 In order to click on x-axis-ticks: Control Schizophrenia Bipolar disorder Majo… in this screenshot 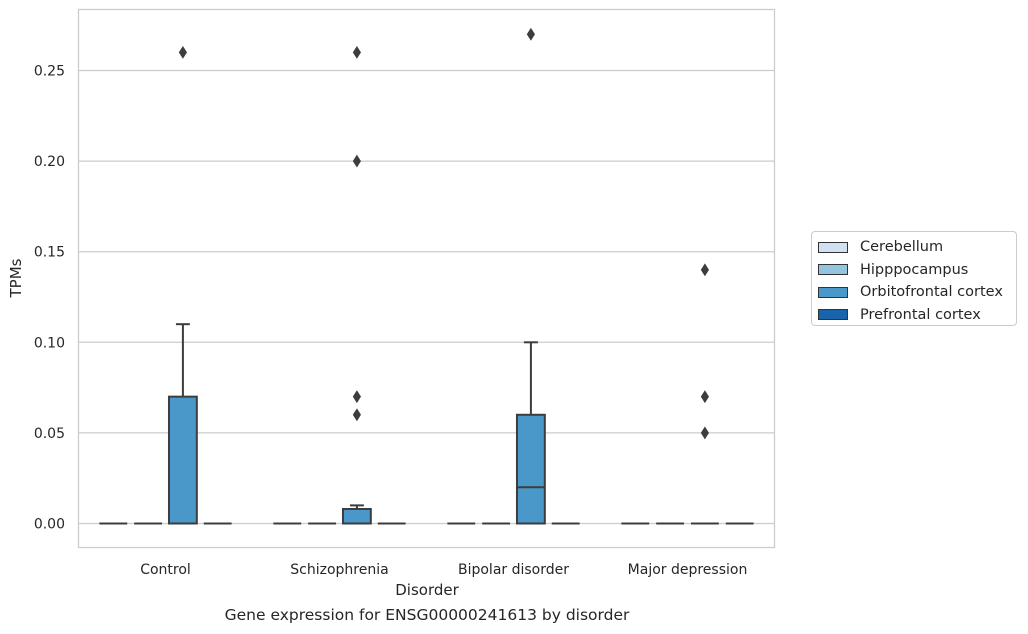, I will do `click(443, 570)`.